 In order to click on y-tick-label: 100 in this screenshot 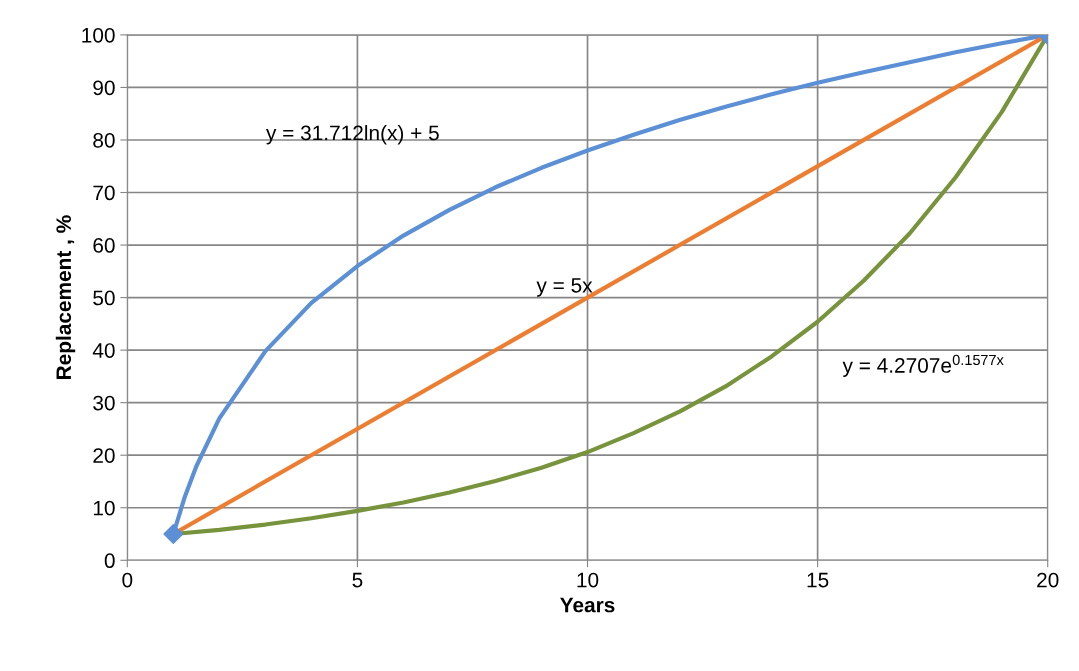, I will do `click(98, 35)`.